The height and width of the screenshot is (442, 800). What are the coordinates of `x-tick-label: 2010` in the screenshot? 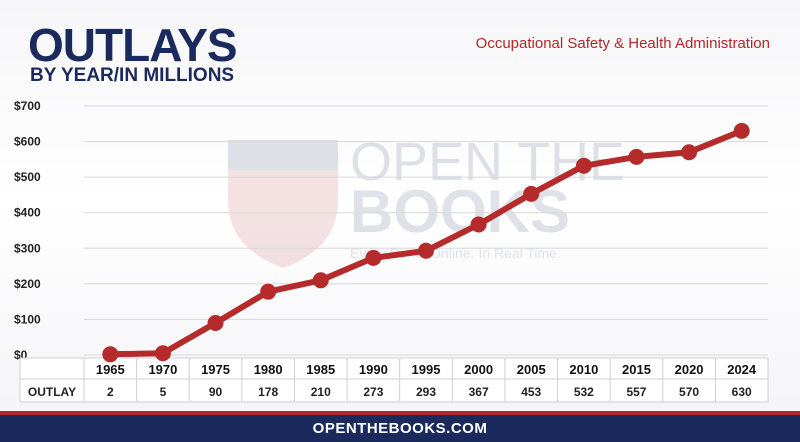 It's located at (583, 369).